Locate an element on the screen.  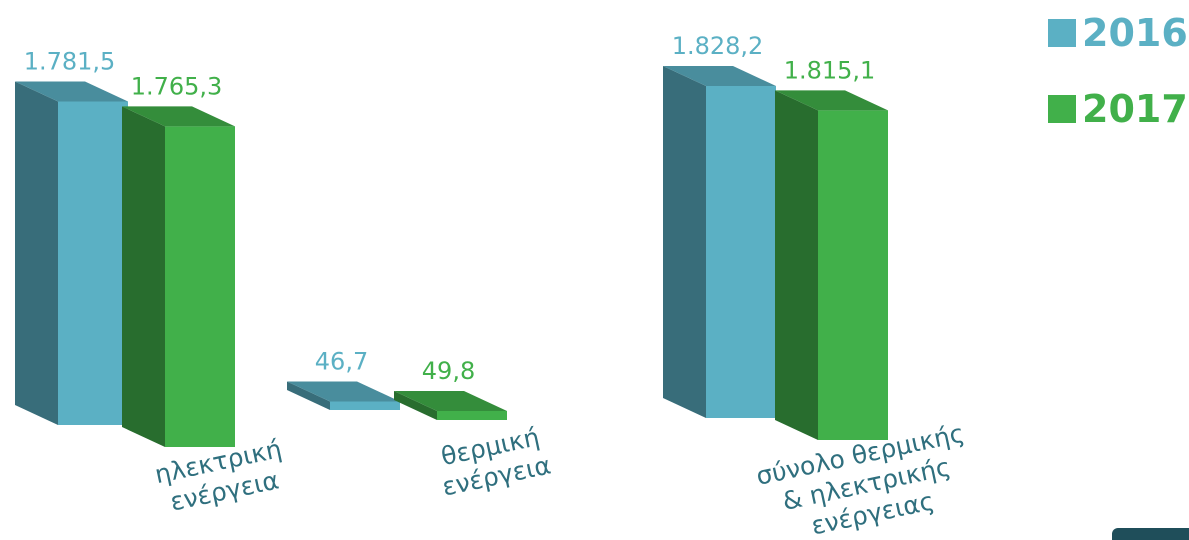
legend-swatch-2017 is located at coordinates (1062, 109).